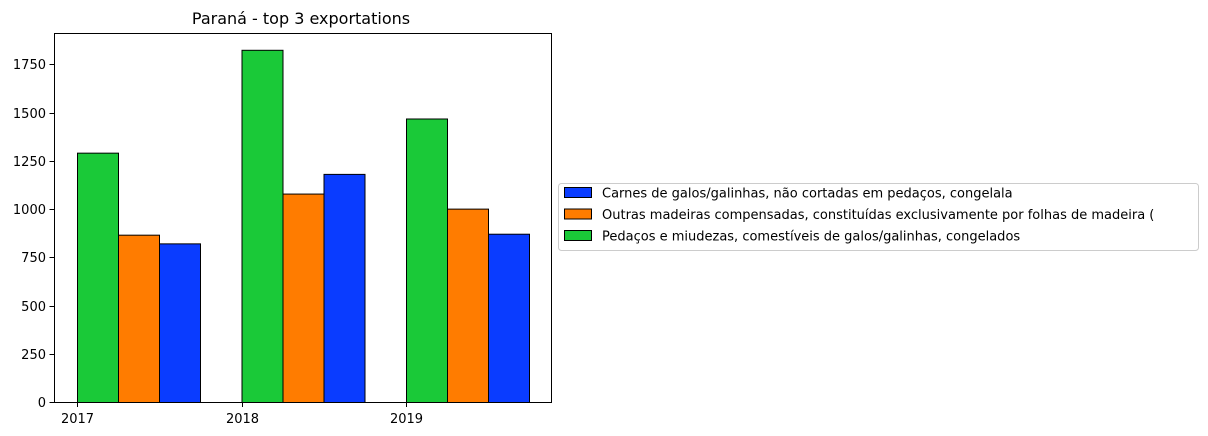  I want to click on y-tick-label: 1250, so click(29, 162).